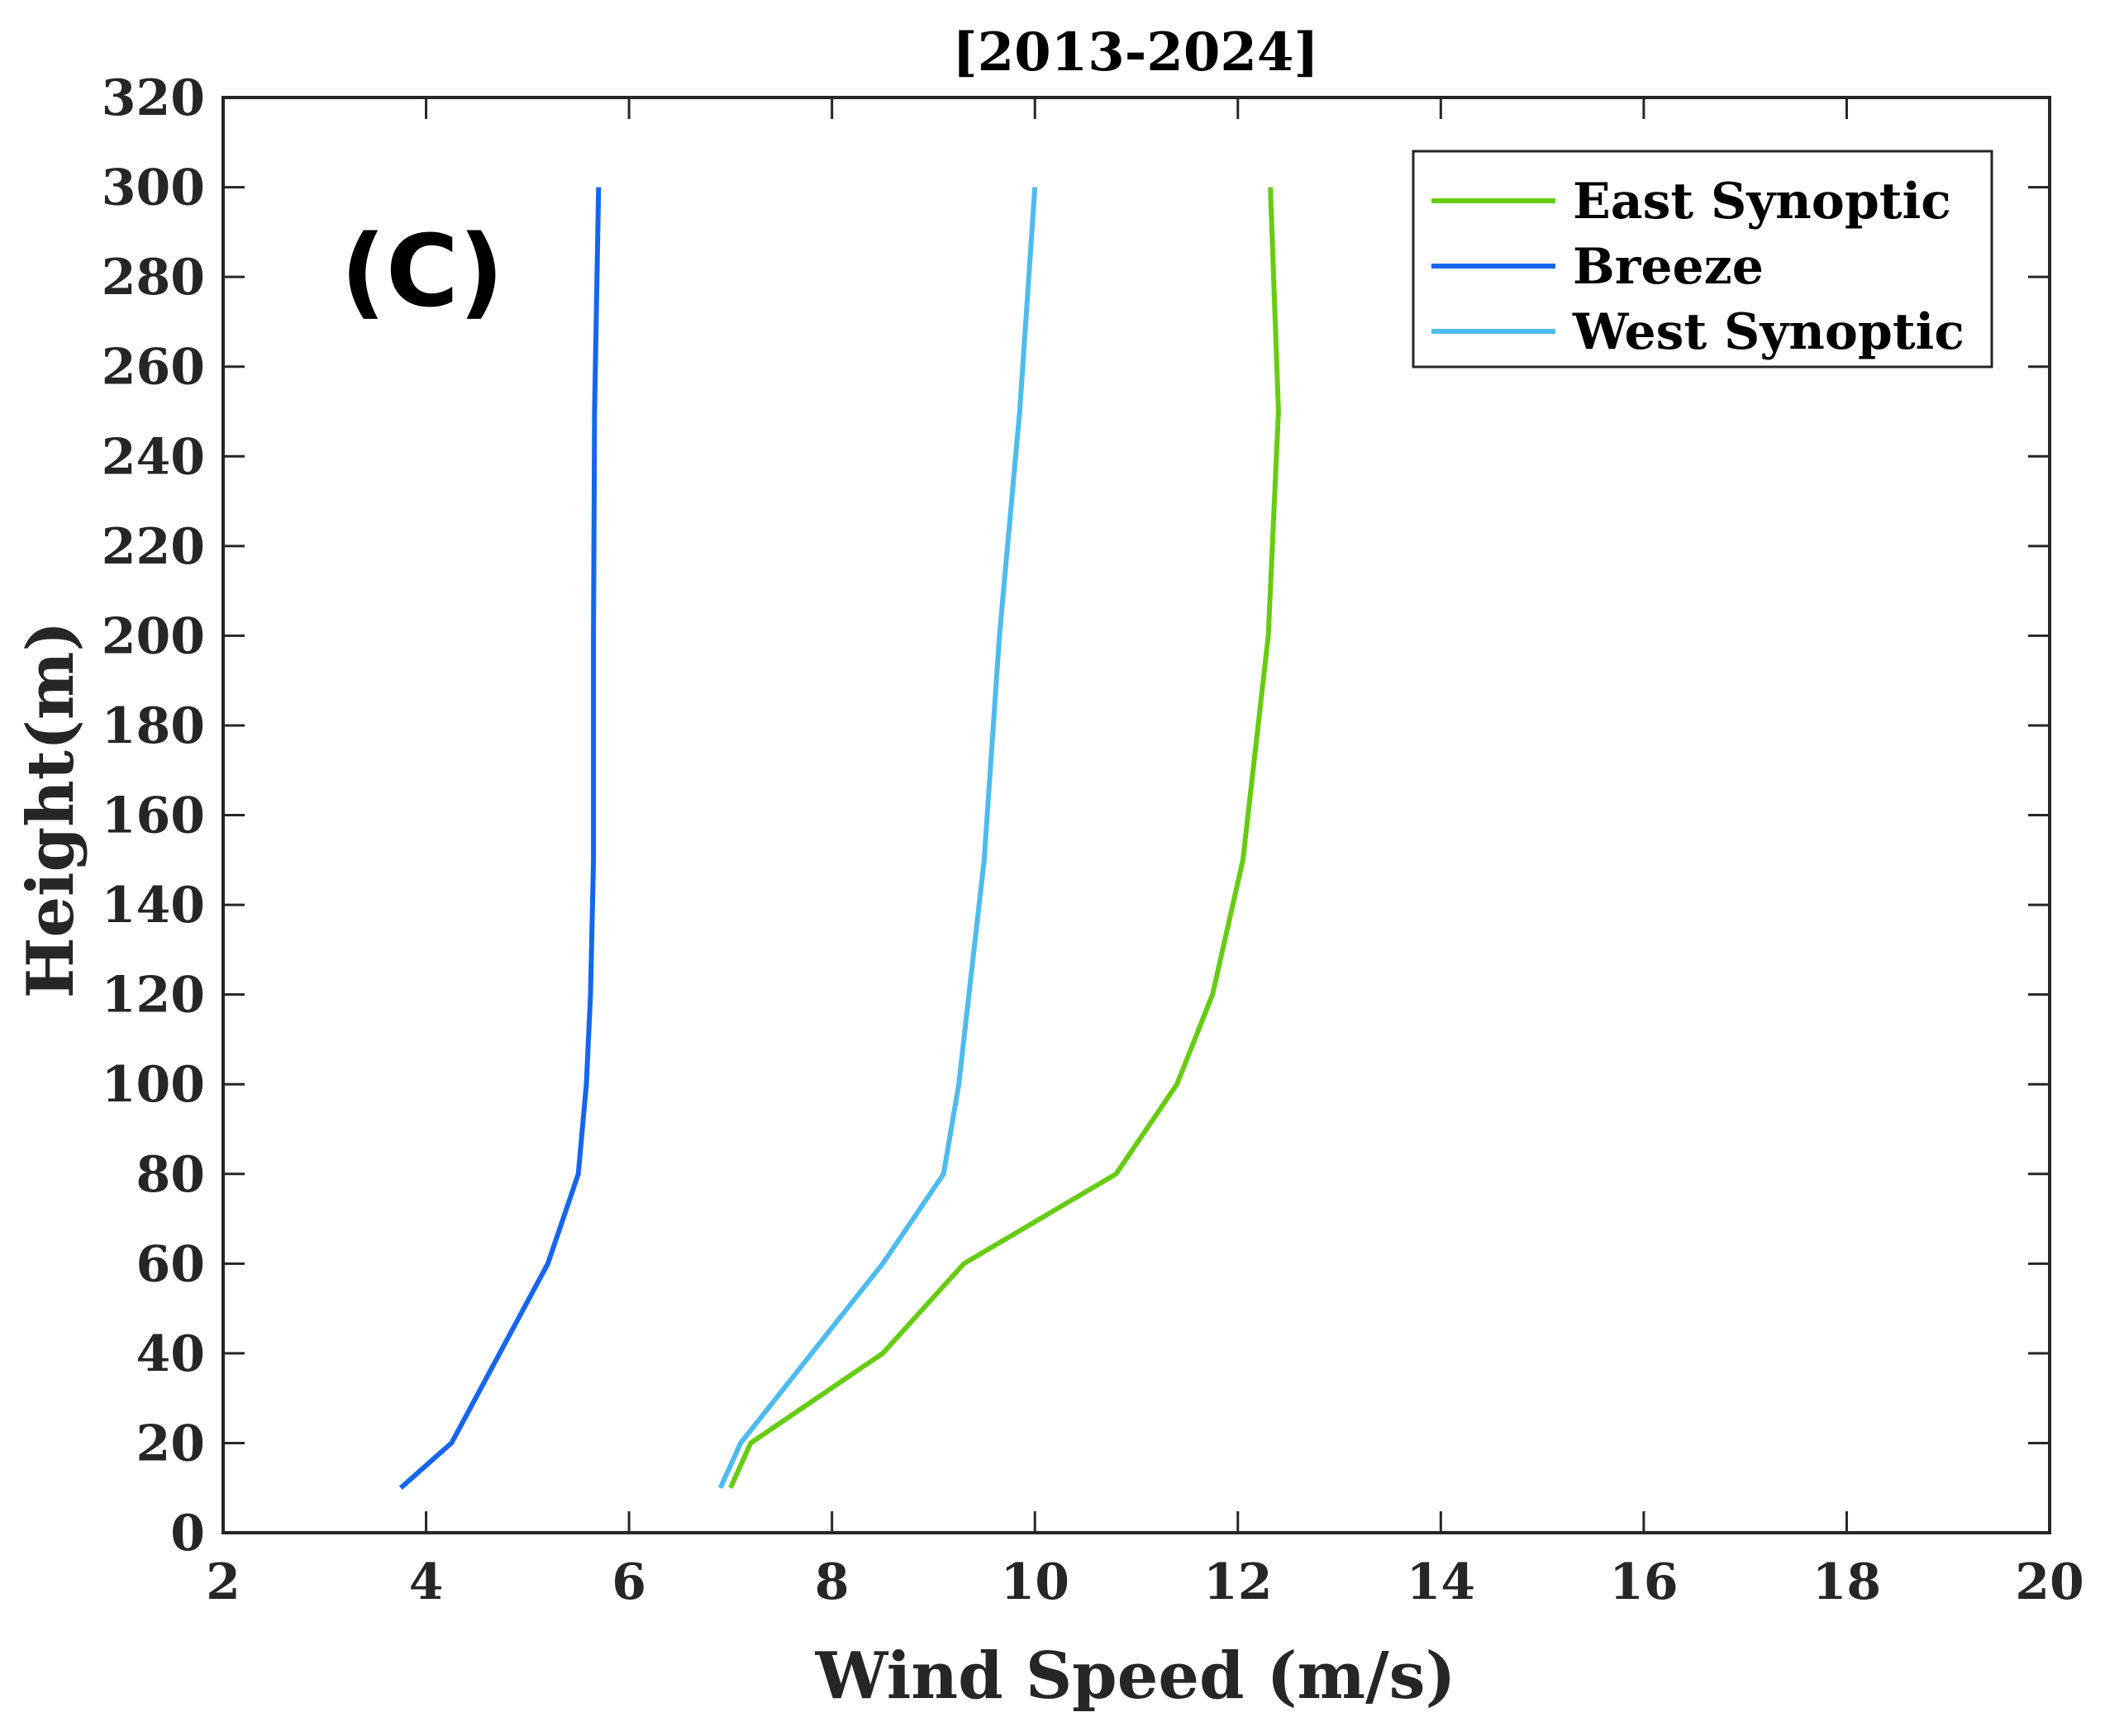 The height and width of the screenshot is (1736, 2105). I want to click on y-tick-label: 320, so click(153, 98).